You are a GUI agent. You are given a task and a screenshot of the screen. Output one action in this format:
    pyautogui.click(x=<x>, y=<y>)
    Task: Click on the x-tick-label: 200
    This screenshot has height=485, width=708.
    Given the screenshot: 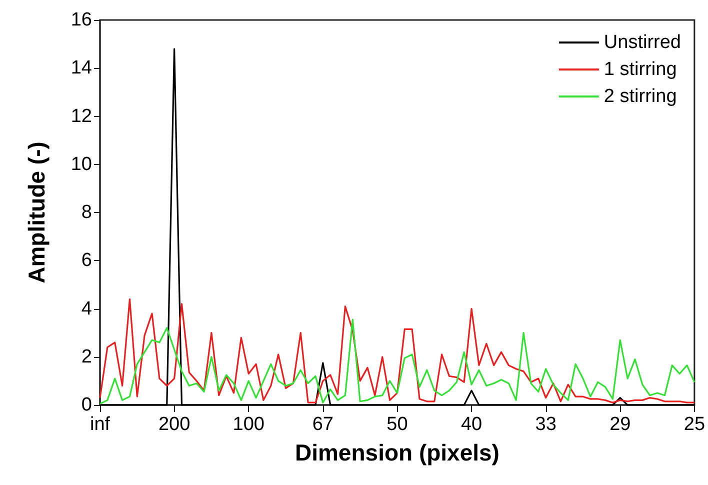 What is the action you would take?
    pyautogui.click(x=174, y=424)
    